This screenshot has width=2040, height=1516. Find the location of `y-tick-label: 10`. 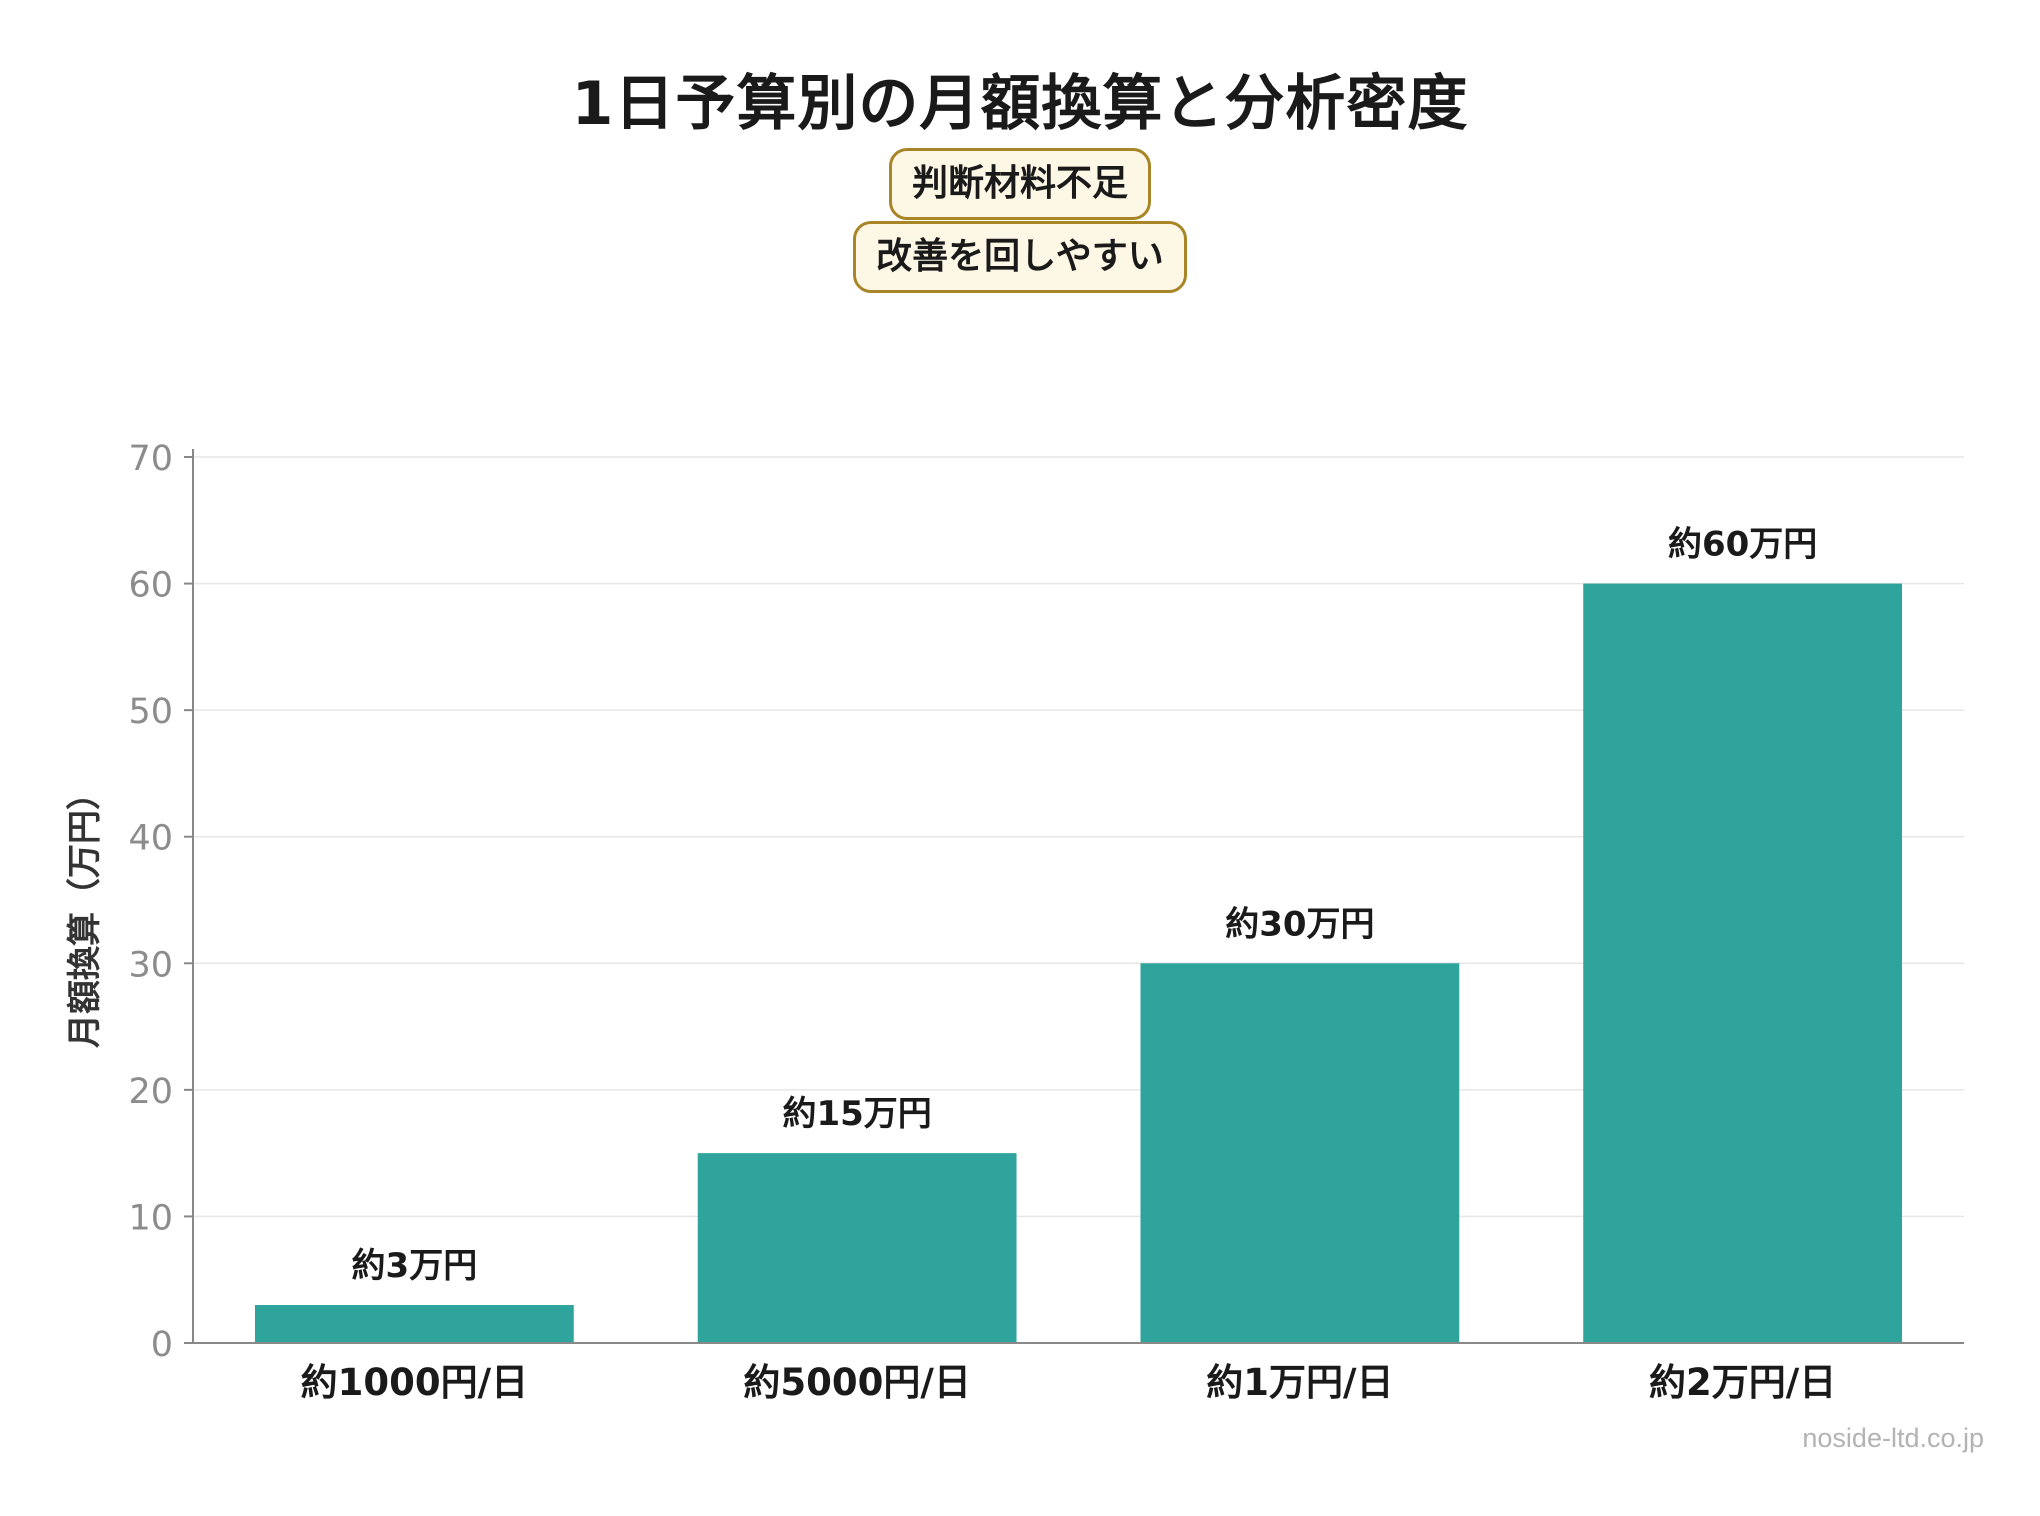

y-tick-label: 10 is located at coordinates (150, 1218).